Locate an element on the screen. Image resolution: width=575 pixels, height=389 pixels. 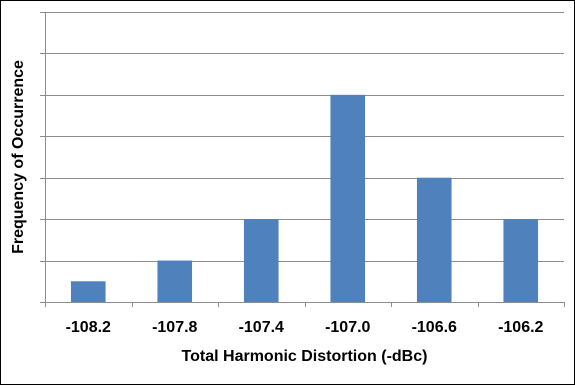
y-axis-title: Frequency of Occurrence is located at coordinates (18, 157).